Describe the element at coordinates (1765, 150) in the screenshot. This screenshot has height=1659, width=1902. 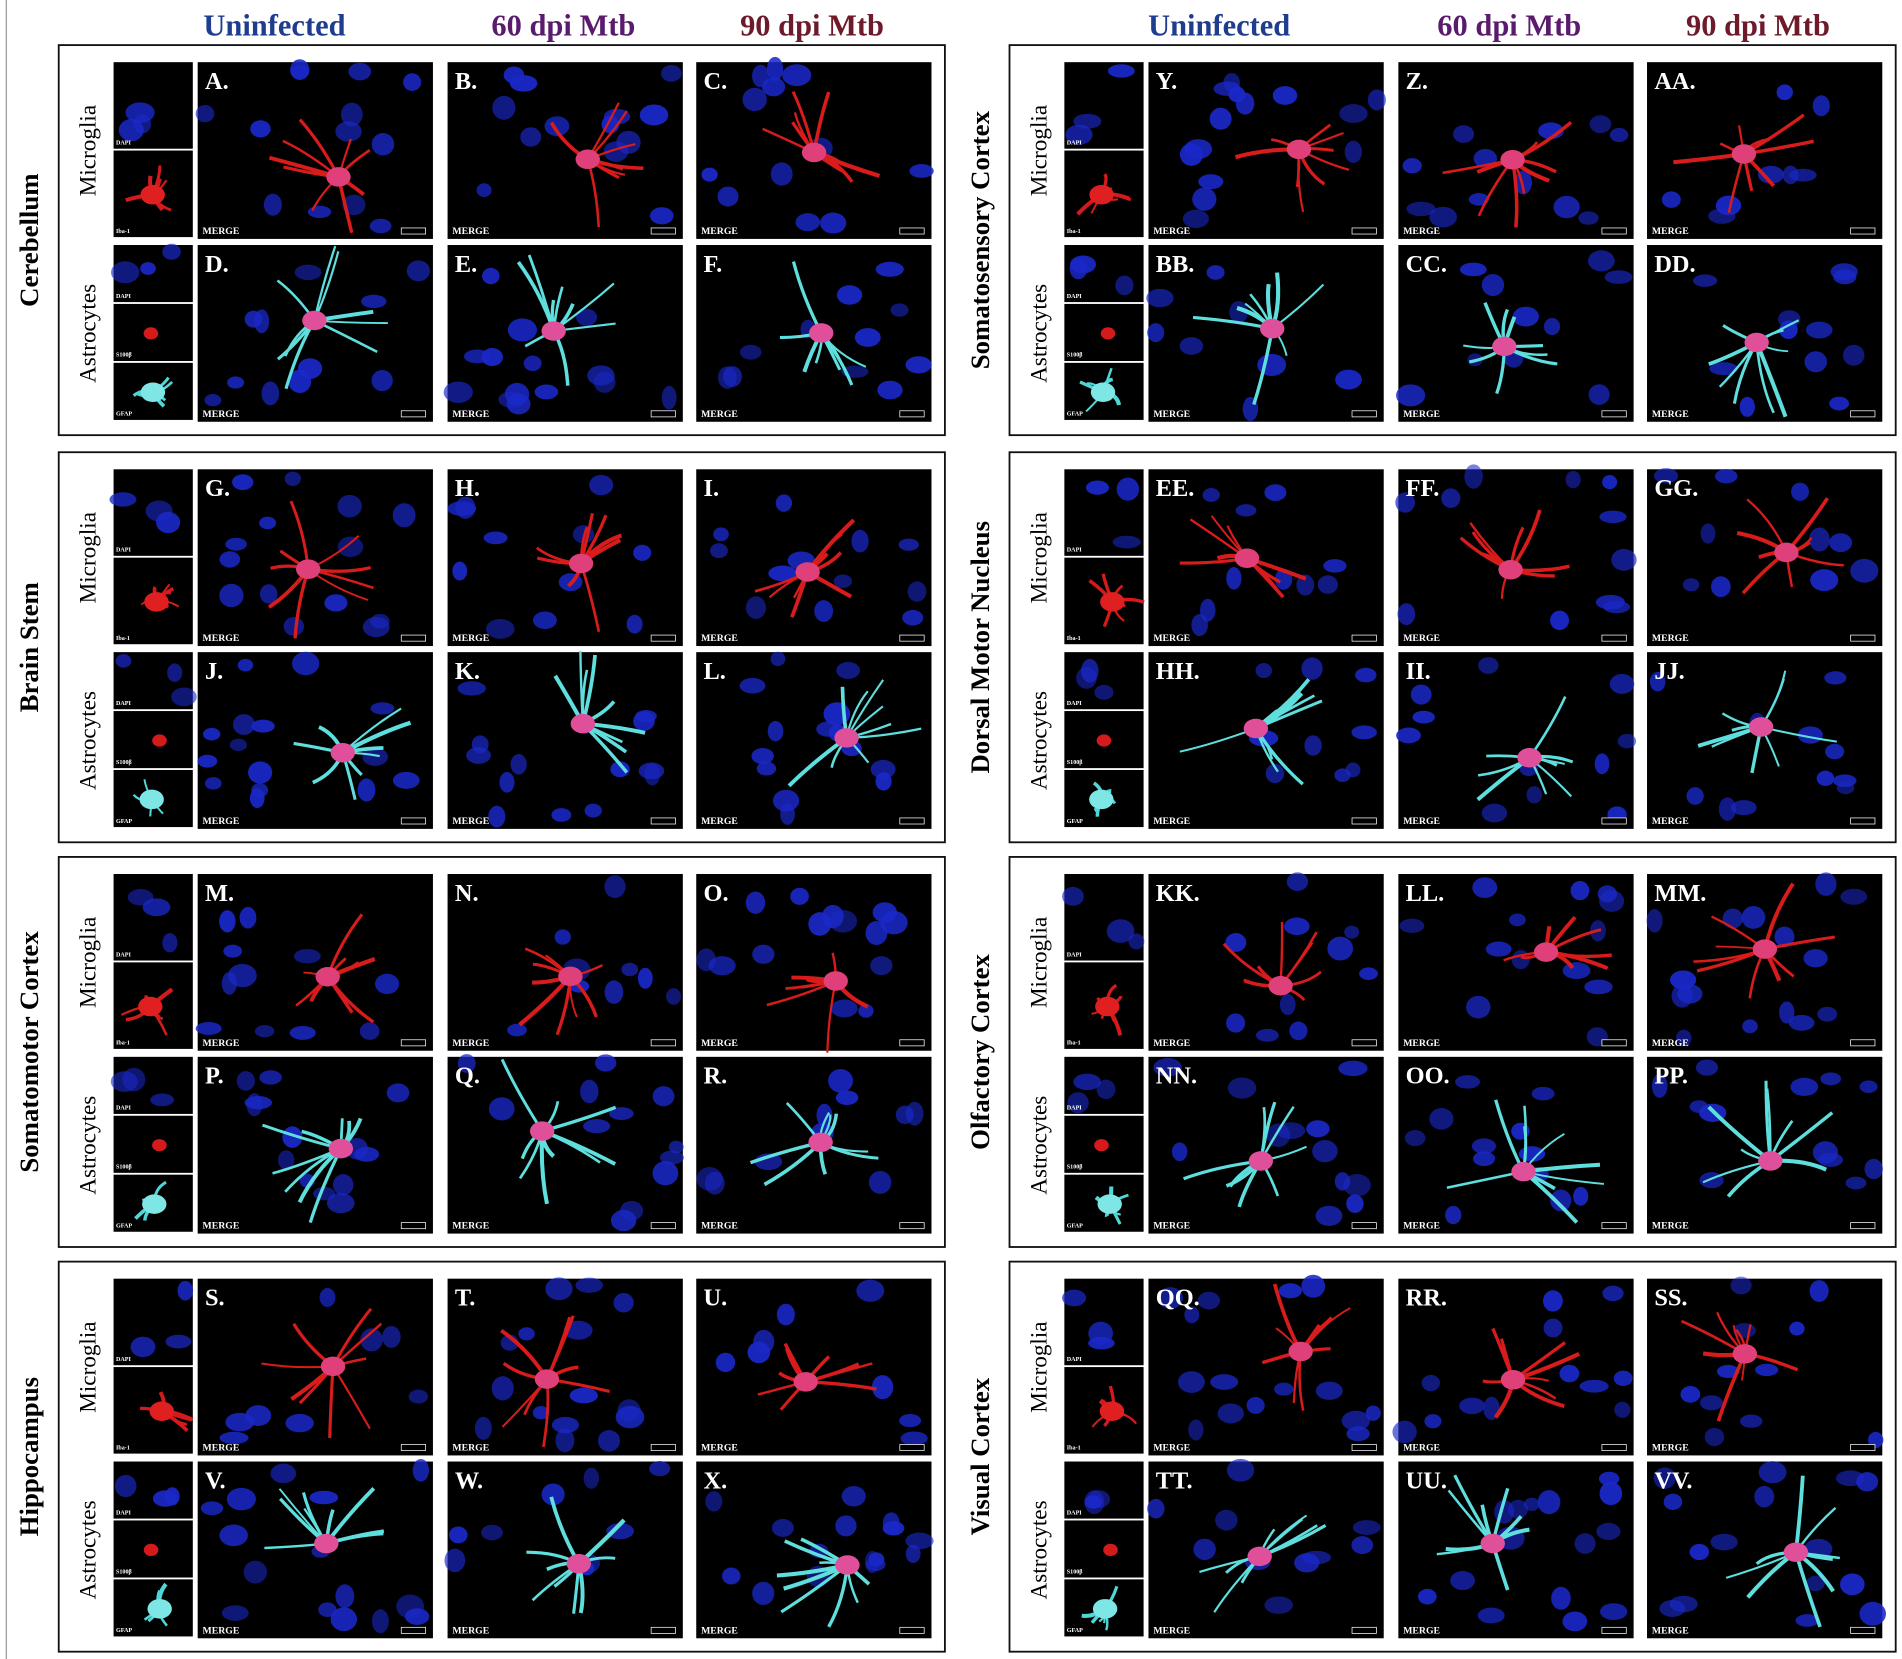
I see `micrograph: AA. MERGE` at that location.